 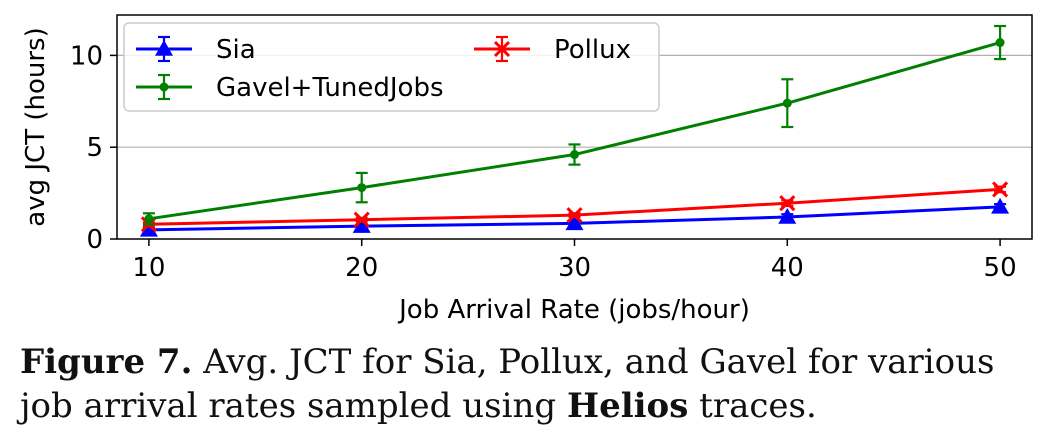 What do you see at coordinates (236, 50) in the screenshot?
I see `legend-label: Sia` at bounding box center [236, 50].